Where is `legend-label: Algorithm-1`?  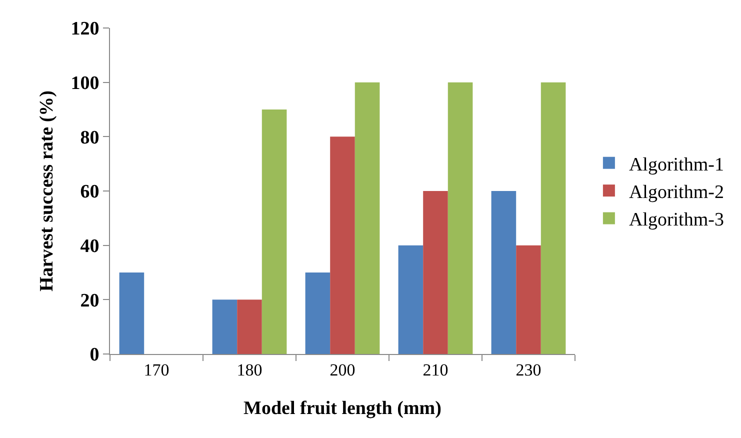 legend-label: Algorithm-1 is located at coordinates (676, 165).